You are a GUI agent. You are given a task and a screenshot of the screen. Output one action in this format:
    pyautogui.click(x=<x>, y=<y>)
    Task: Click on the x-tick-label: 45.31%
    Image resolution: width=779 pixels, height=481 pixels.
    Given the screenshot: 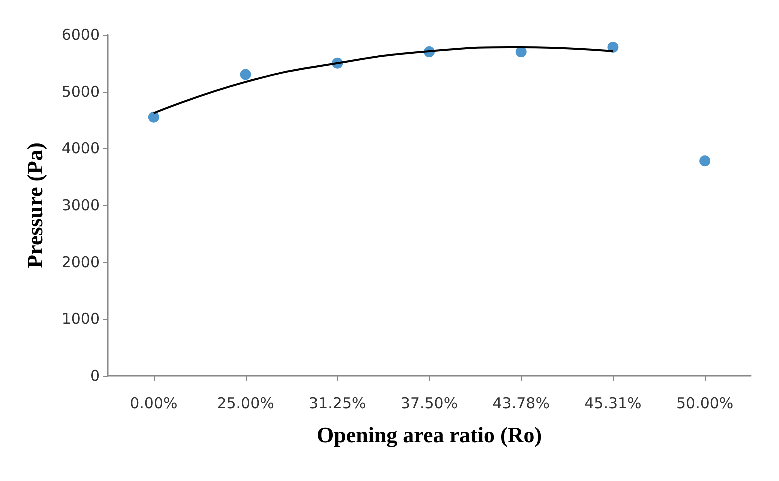 What is the action you would take?
    pyautogui.click(x=613, y=403)
    